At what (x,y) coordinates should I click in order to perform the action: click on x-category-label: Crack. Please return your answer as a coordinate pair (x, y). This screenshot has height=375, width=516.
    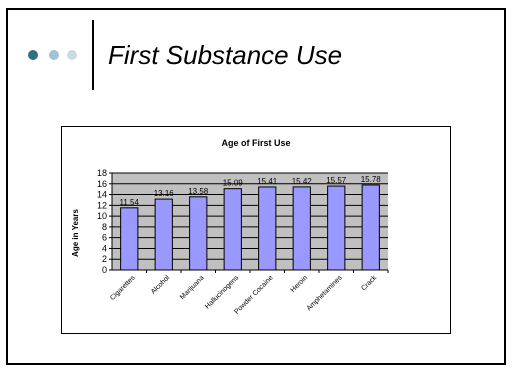
    Looking at the image, I should click on (369, 283).